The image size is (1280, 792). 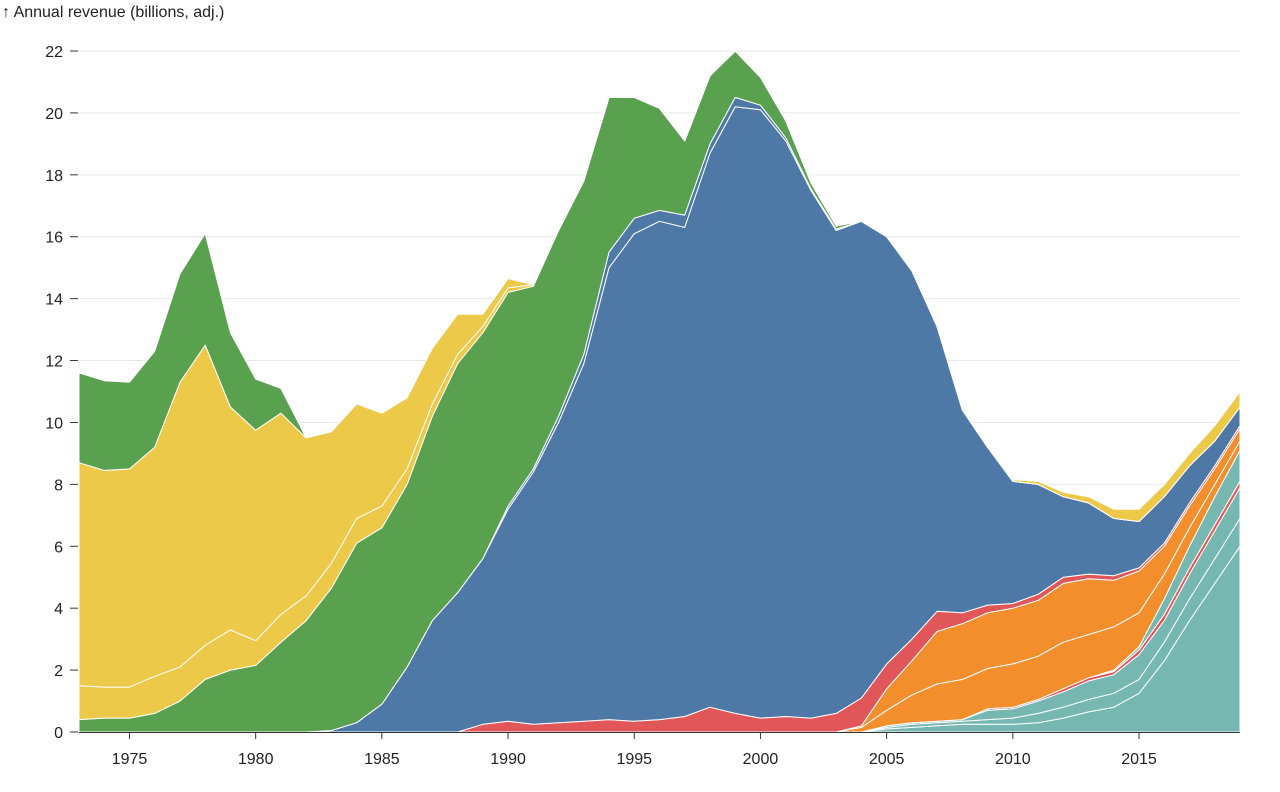 What do you see at coordinates (58, 671) in the screenshot?
I see `y-tick-label: 2` at bounding box center [58, 671].